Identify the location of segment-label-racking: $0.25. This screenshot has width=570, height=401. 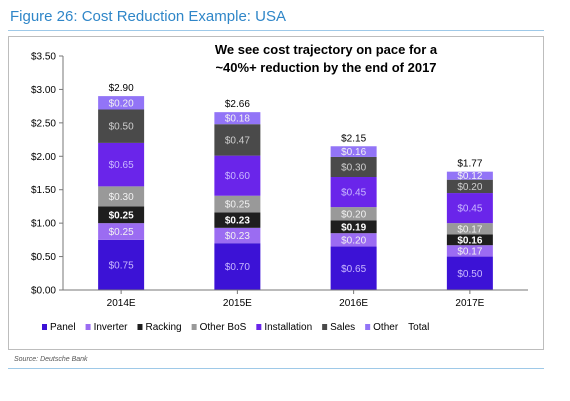
(121, 215).